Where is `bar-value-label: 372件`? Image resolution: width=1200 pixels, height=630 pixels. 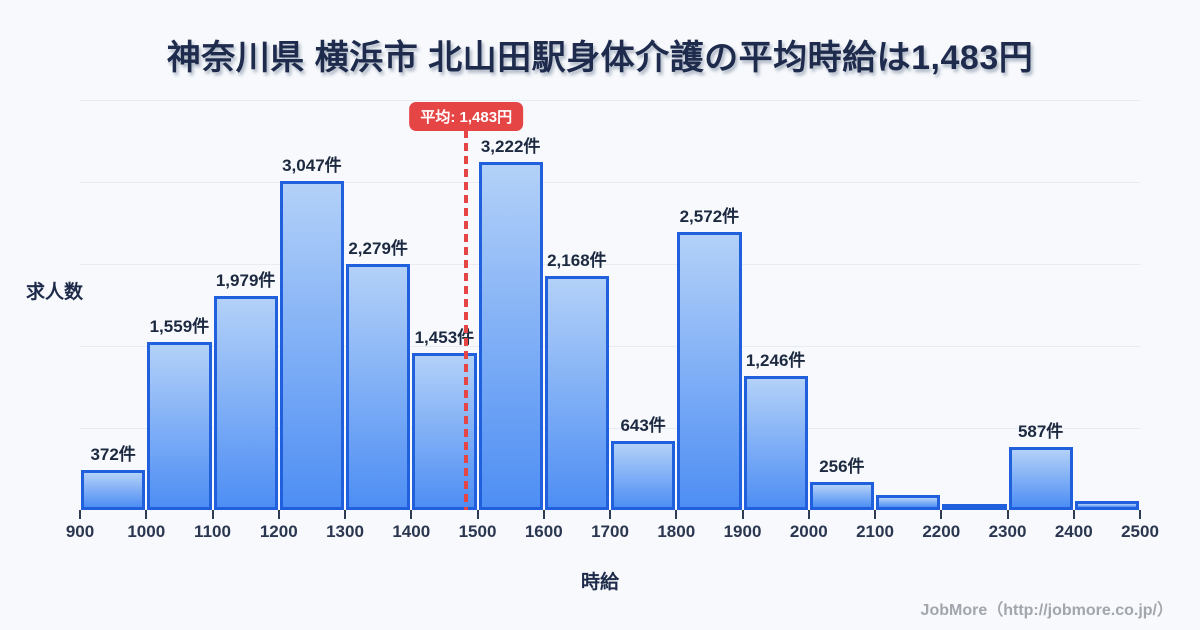 bar-value-label: 372件 is located at coordinates (113, 454).